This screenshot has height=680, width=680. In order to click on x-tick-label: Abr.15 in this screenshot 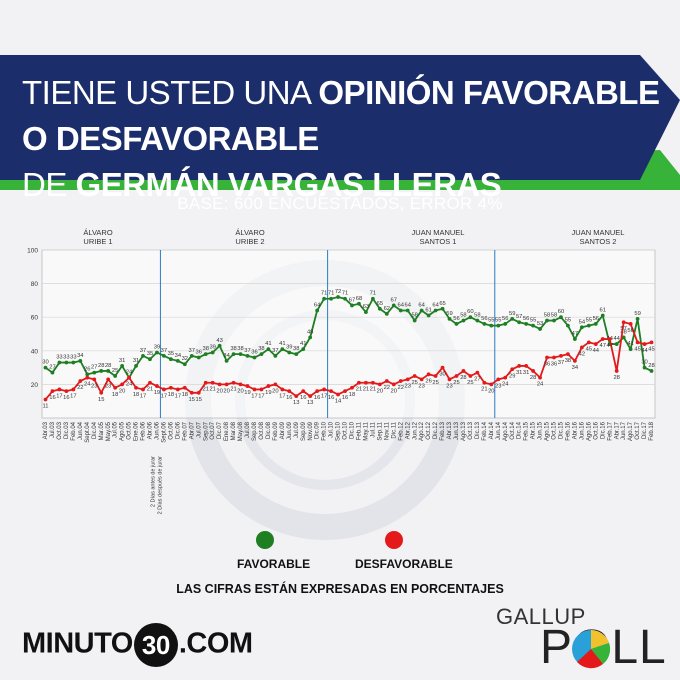, I will do `click(534, 430)`.